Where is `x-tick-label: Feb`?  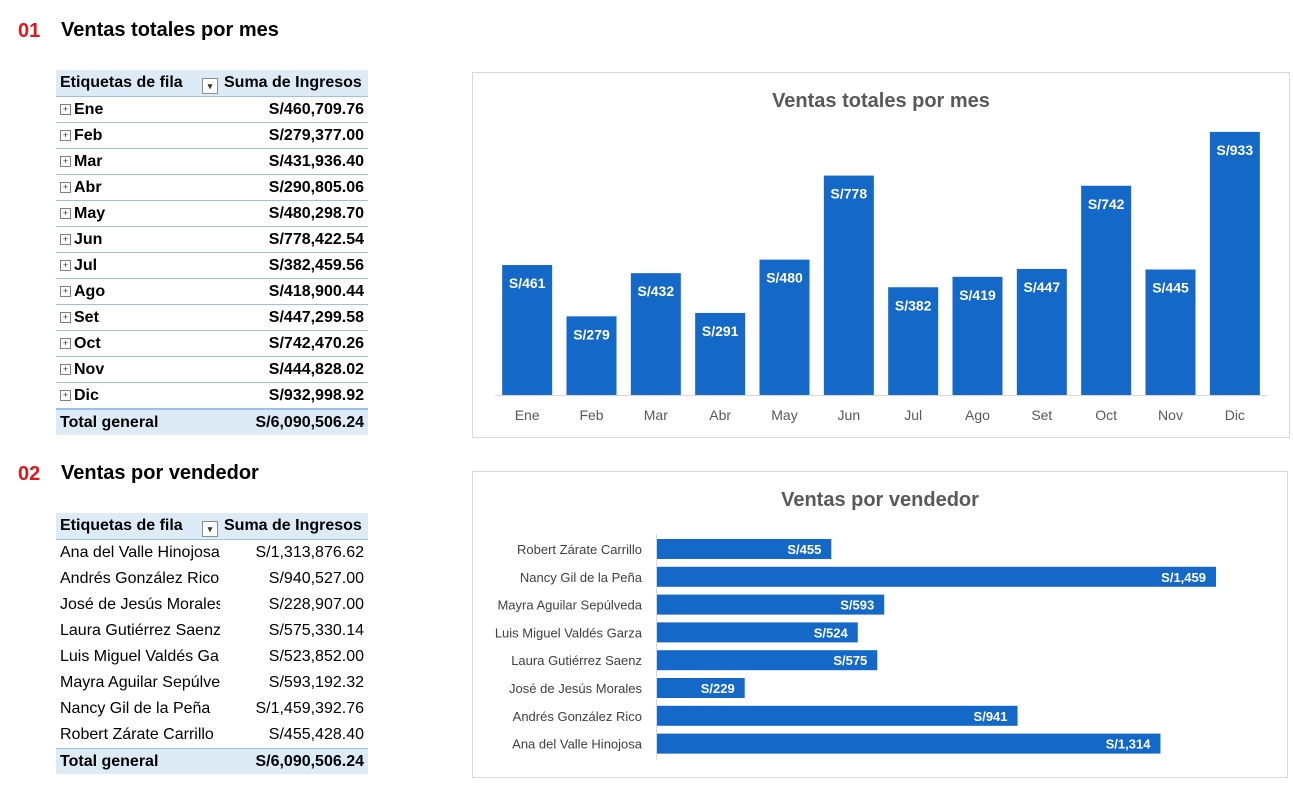 x-tick-label: Feb is located at coordinates (591, 415).